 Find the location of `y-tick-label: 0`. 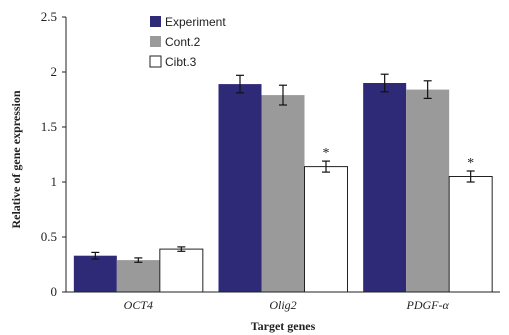

y-tick-label: 0 is located at coordinates (54, 291).